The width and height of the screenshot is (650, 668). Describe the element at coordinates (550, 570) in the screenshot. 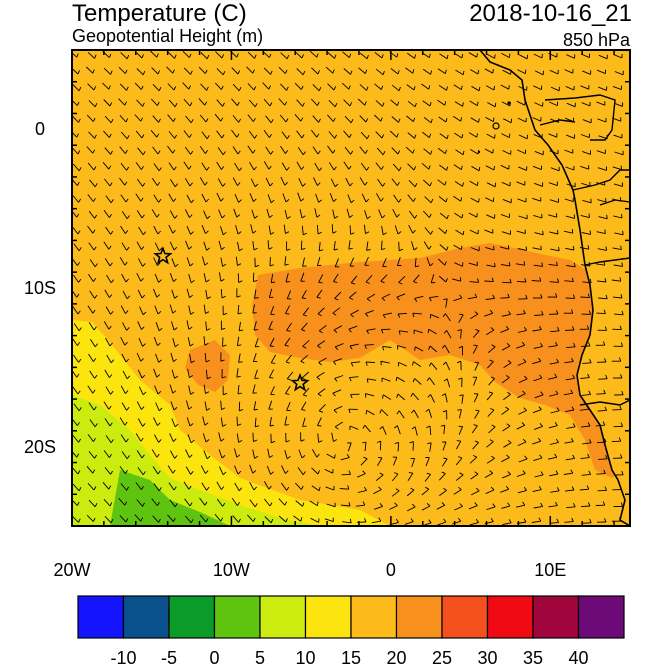

I see `x-tick-label: 10E` at that location.